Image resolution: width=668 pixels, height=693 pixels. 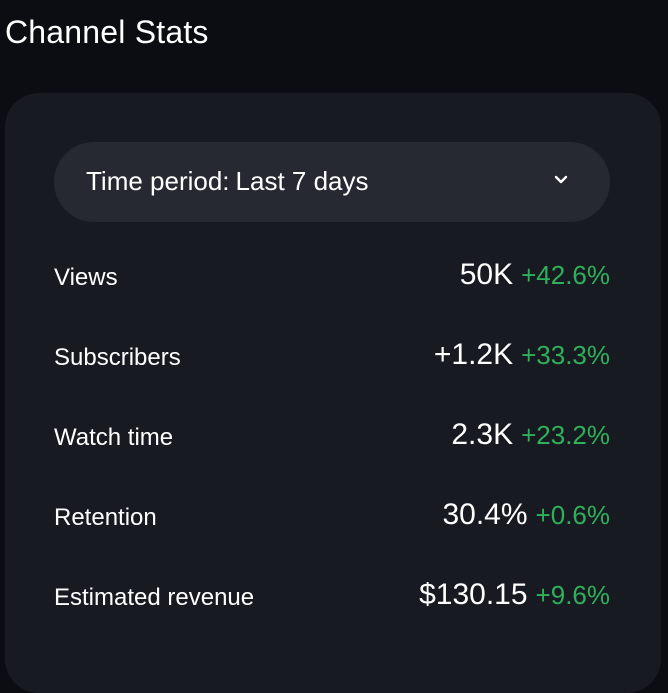 What do you see at coordinates (473, 354) in the screenshot?
I see `stat-value: +1.2K` at bounding box center [473, 354].